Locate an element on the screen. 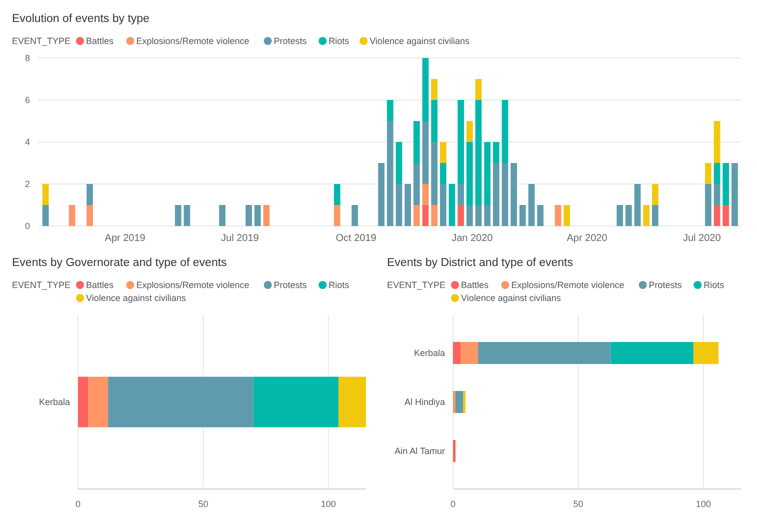 Image resolution: width=757 pixels, height=525 pixels. y-tick-label: 2 is located at coordinates (27, 184).